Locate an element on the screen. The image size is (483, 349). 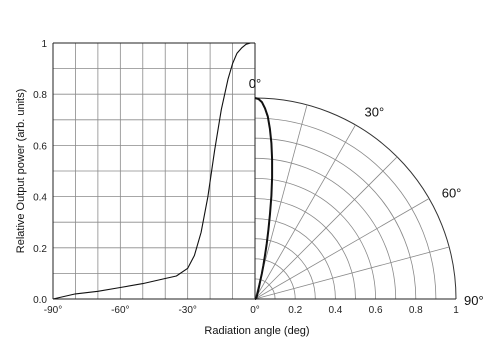
radial-tick-label: 0.4 is located at coordinates (335, 310).